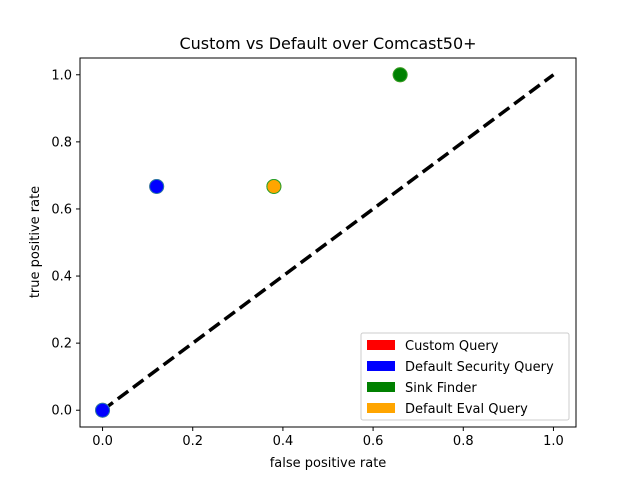 The width and height of the screenshot is (640, 480). Describe the element at coordinates (283, 441) in the screenshot. I see `x-tick-label: 0.4` at that location.